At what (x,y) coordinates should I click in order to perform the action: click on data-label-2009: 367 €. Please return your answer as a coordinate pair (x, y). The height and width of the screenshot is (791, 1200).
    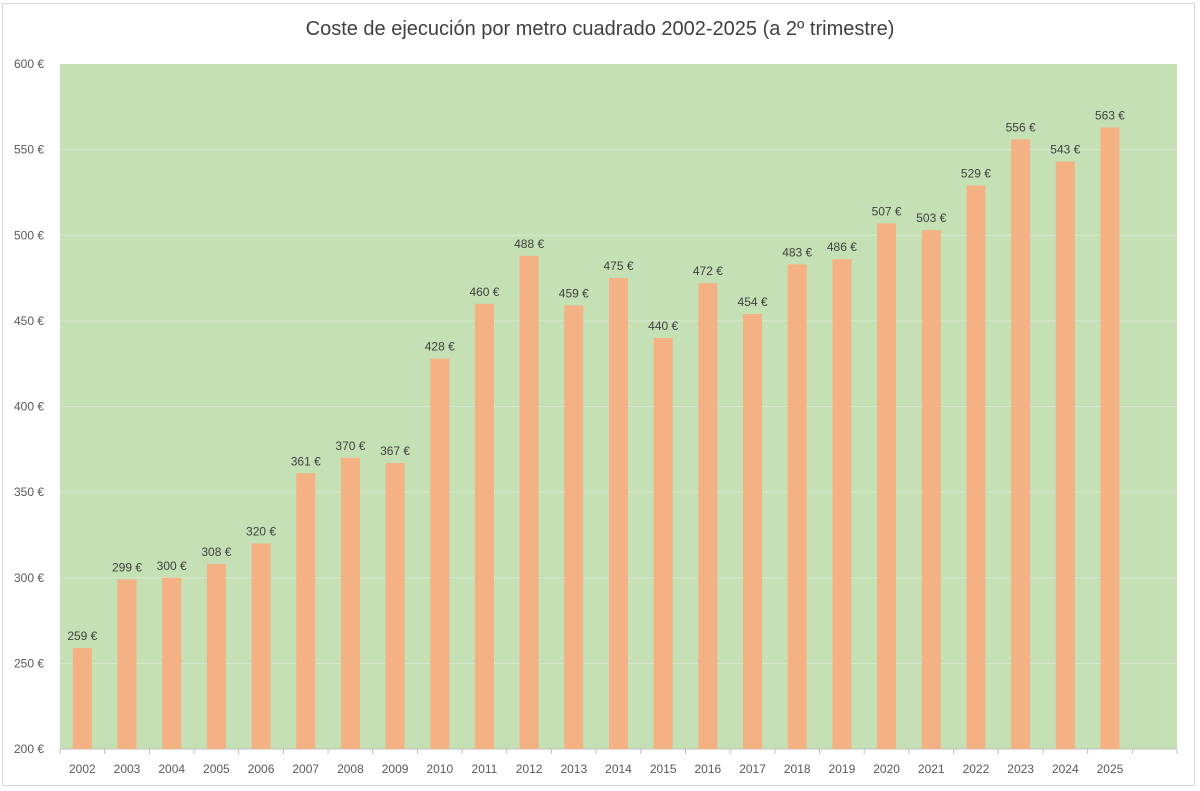
    Looking at the image, I should click on (395, 451).